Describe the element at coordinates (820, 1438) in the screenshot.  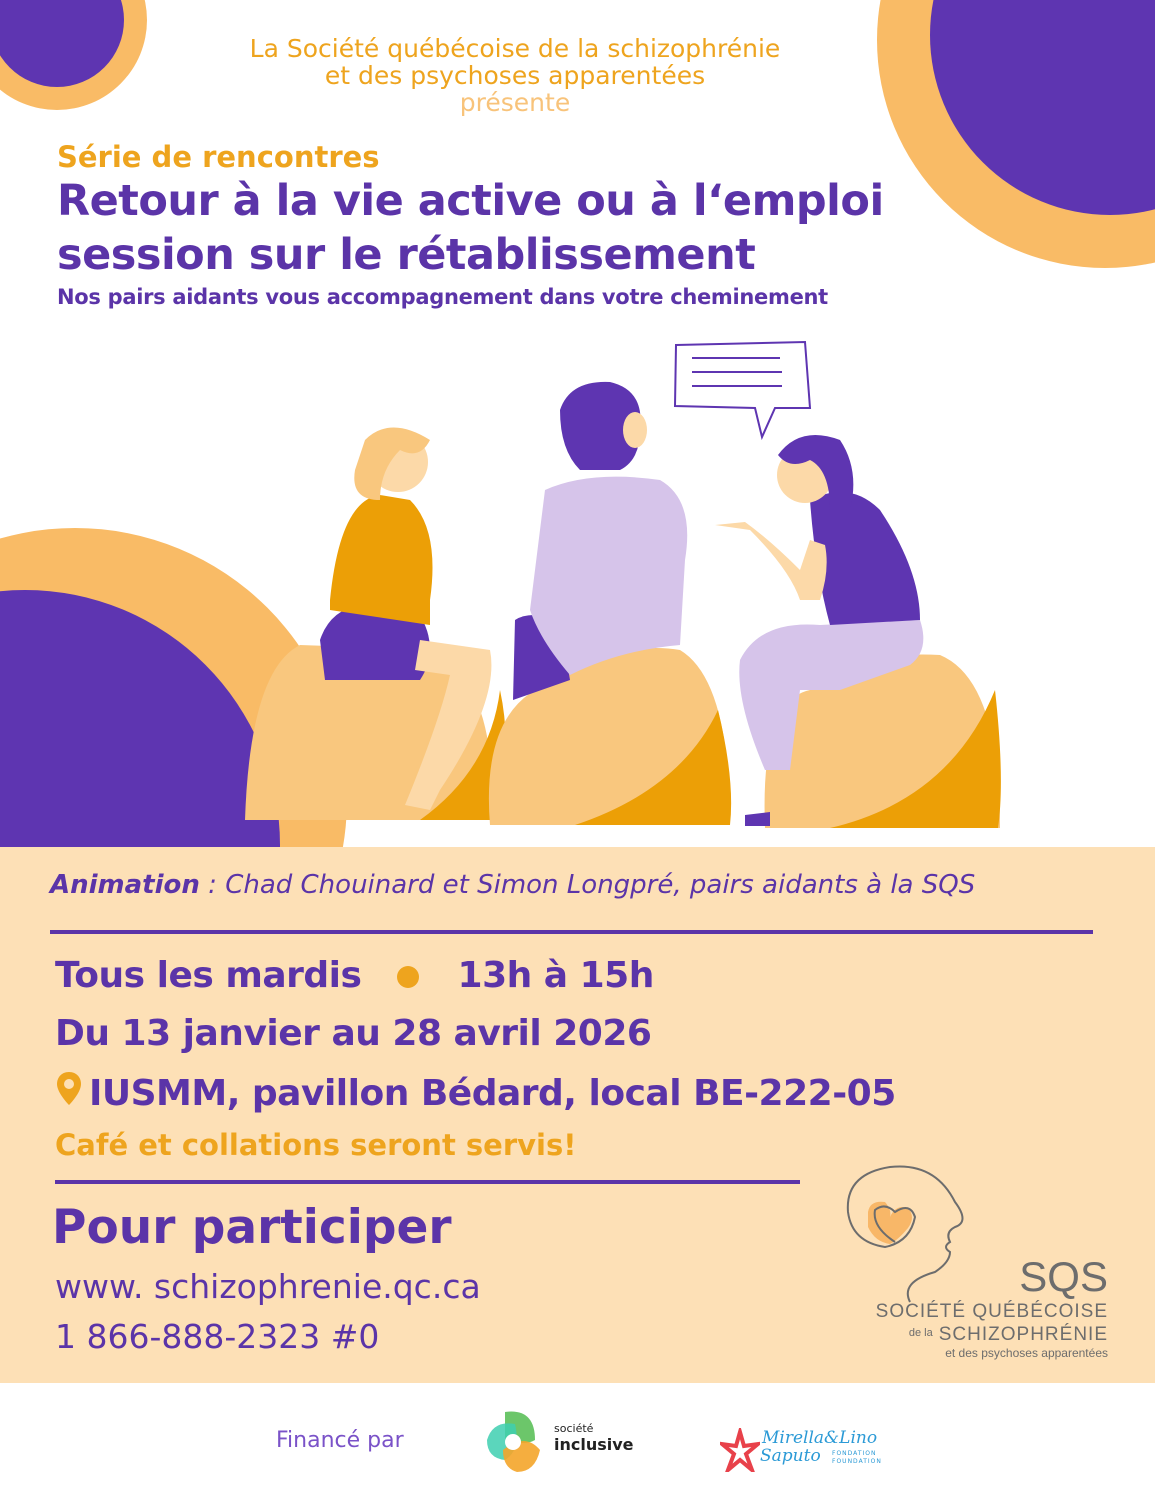
I see `sponsor2-line-1: Mirella&Lino` at that location.